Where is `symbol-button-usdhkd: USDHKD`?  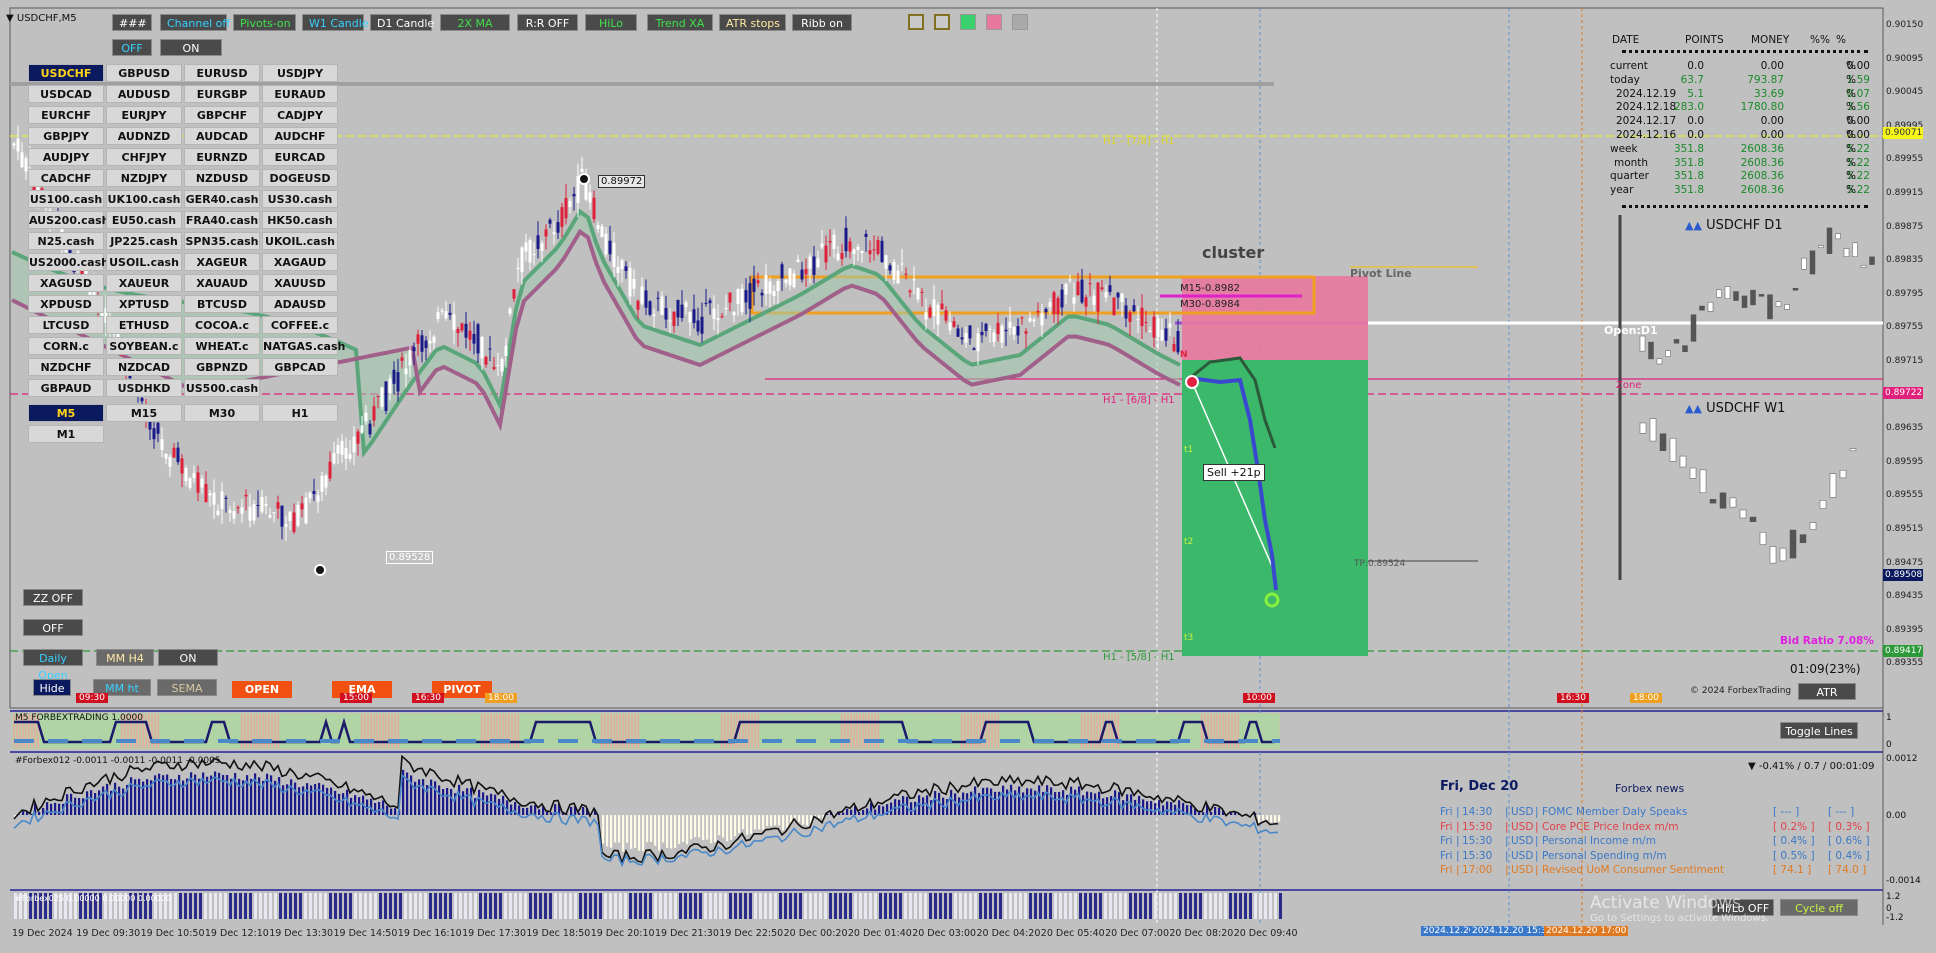
symbol-button-usdhkd: USDHKD is located at coordinates (144, 388).